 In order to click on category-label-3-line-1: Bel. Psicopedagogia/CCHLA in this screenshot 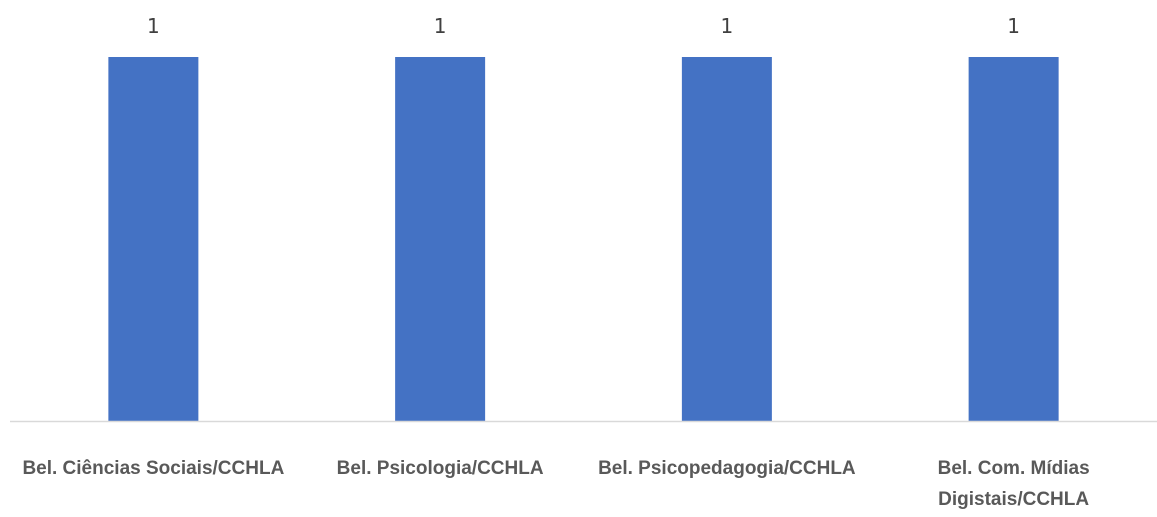, I will do `click(727, 468)`.